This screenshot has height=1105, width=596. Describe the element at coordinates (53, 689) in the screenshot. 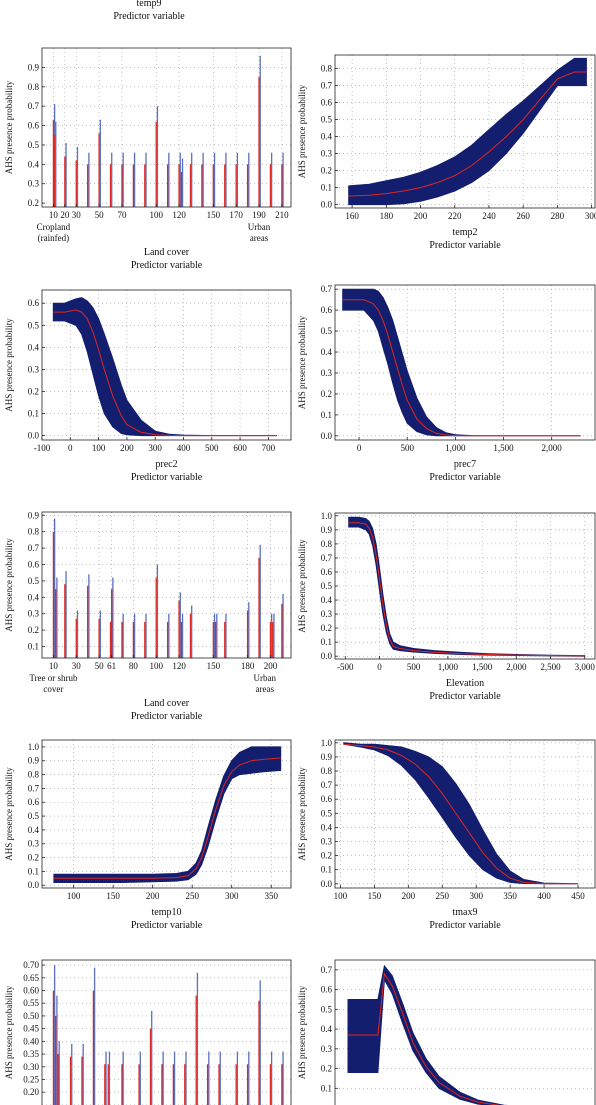

I see `category-note: cover` at that location.